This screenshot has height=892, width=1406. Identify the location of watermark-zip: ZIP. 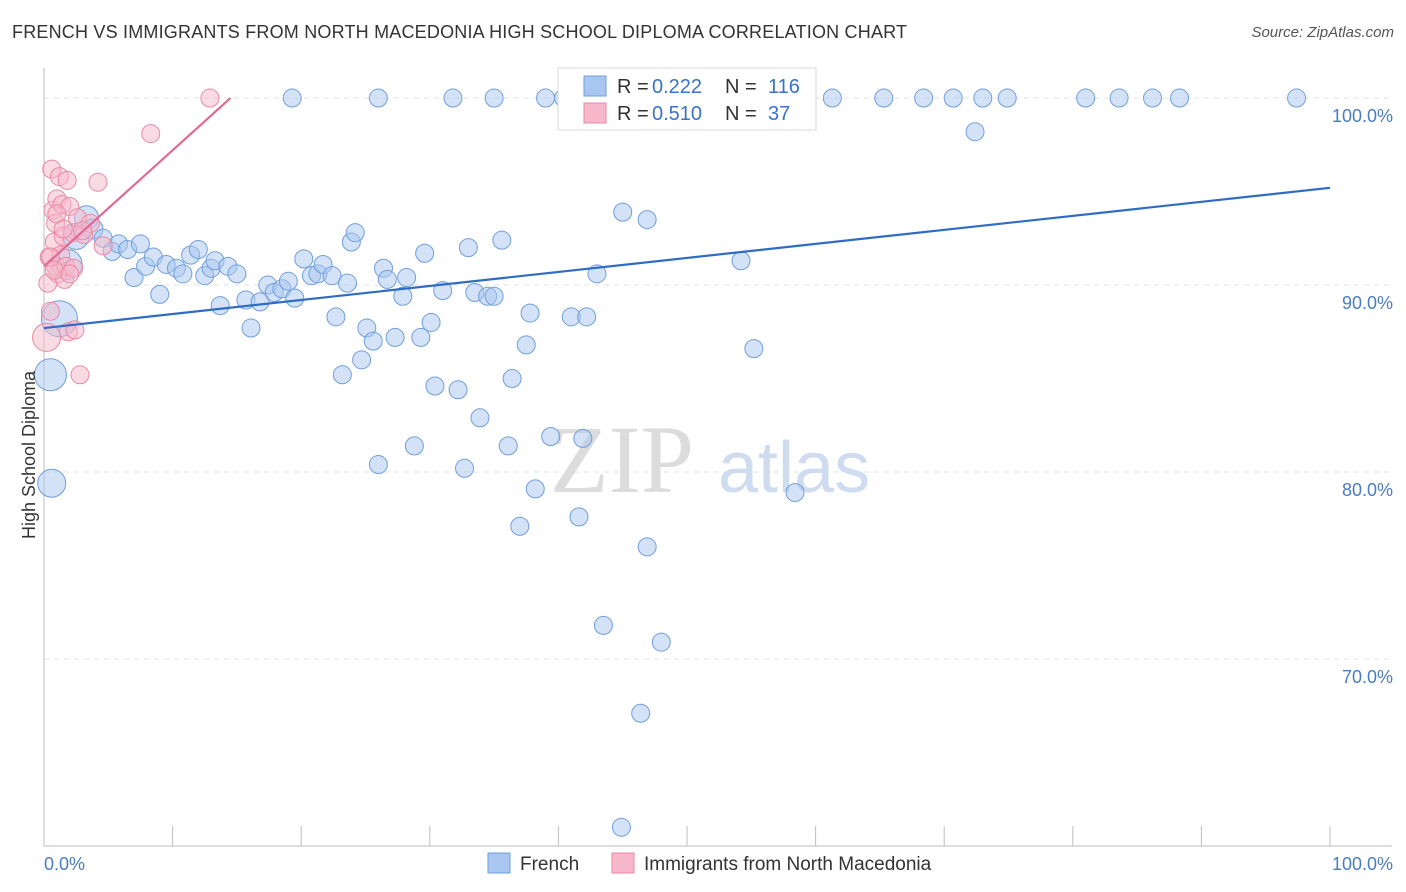
(622, 459).